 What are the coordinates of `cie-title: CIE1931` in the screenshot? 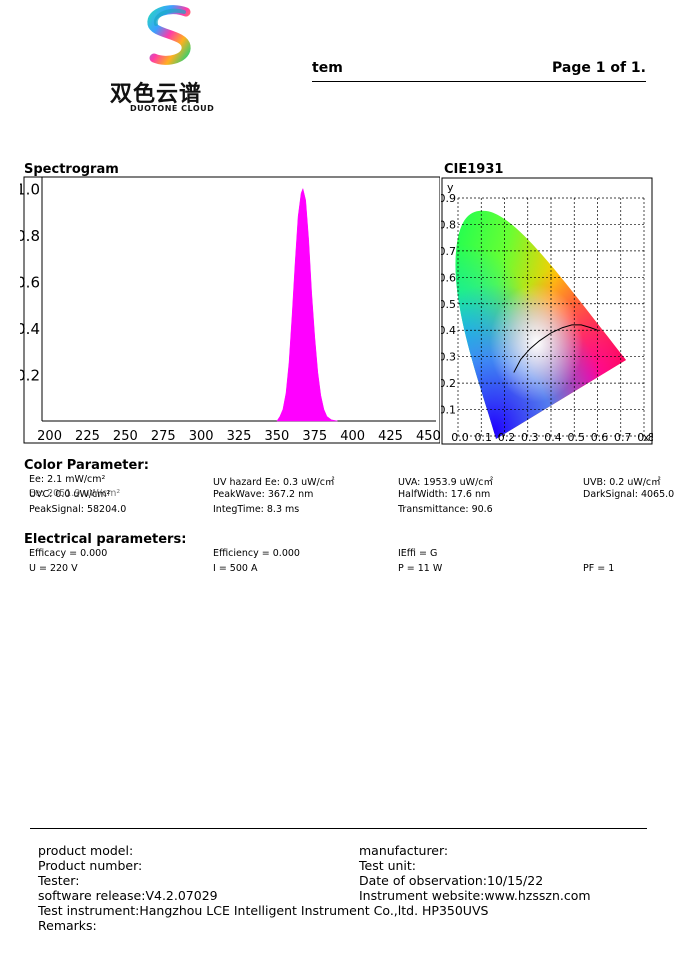 It's located at (474, 169).